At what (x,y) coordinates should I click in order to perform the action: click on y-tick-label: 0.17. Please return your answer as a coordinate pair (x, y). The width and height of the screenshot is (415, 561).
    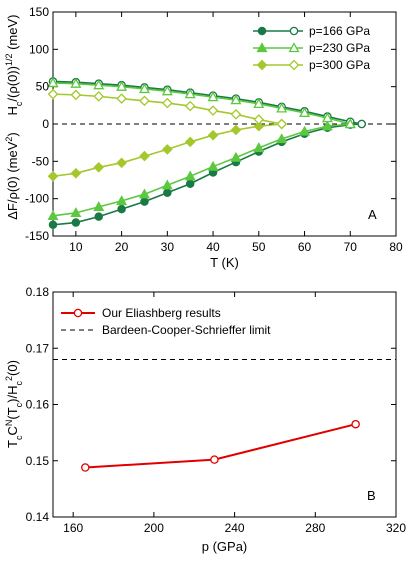
    Looking at the image, I should click on (38, 348).